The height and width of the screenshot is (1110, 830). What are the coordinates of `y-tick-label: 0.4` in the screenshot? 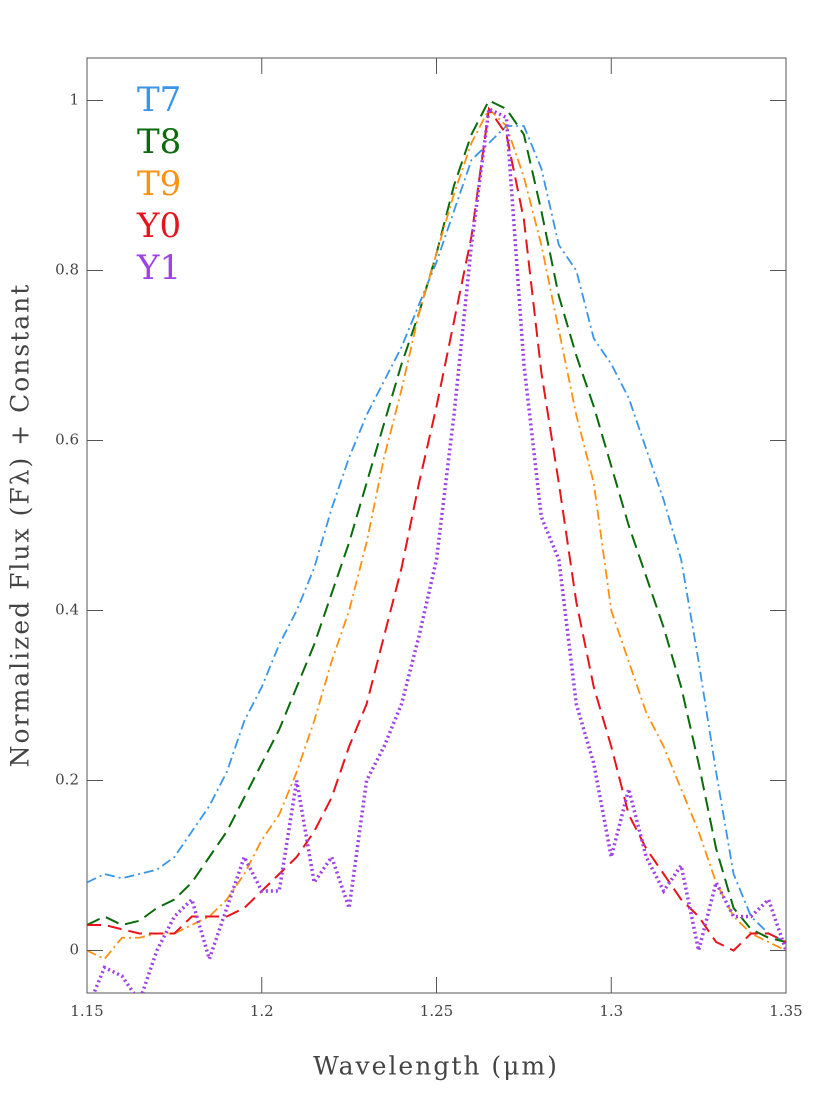 It's located at (67, 610).